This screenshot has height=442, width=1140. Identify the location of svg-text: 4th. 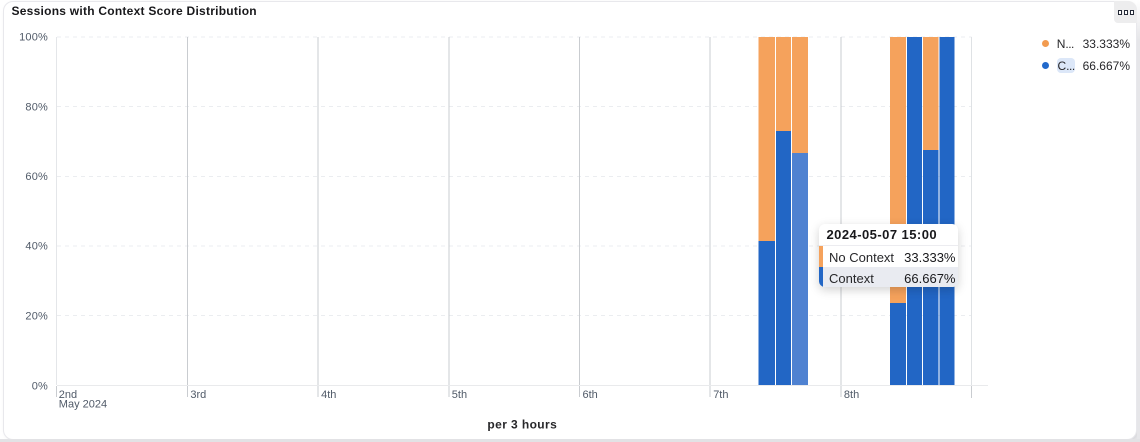
(328, 395).